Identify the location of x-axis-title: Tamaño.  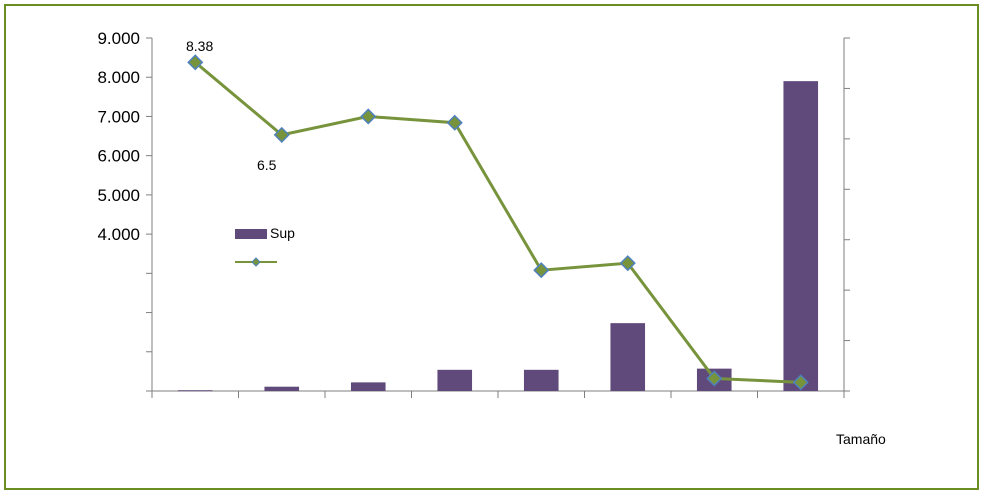
(861, 439).